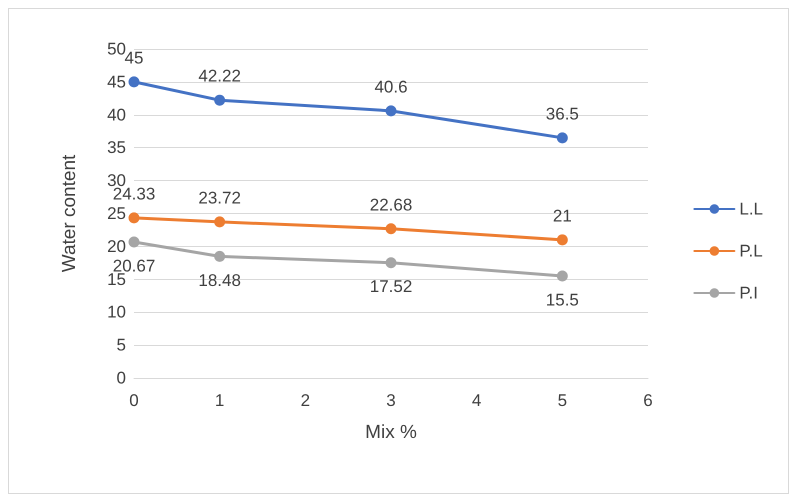 The height and width of the screenshot is (500, 795). Describe the element at coordinates (477, 400) in the screenshot. I see `x-tick-label: 4` at that location.